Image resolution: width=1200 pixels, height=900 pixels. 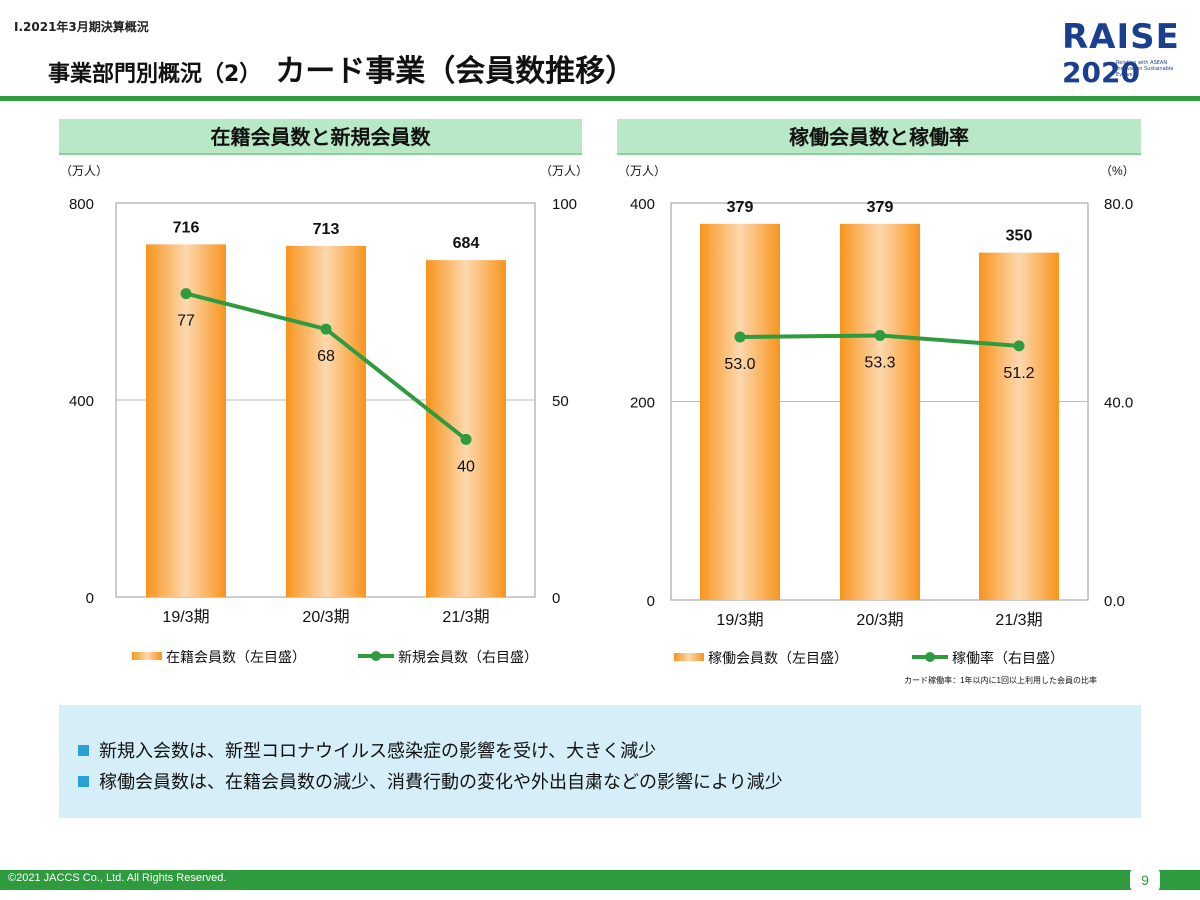 I want to click on chart1-bar-data-label: 716, so click(x=186, y=227).